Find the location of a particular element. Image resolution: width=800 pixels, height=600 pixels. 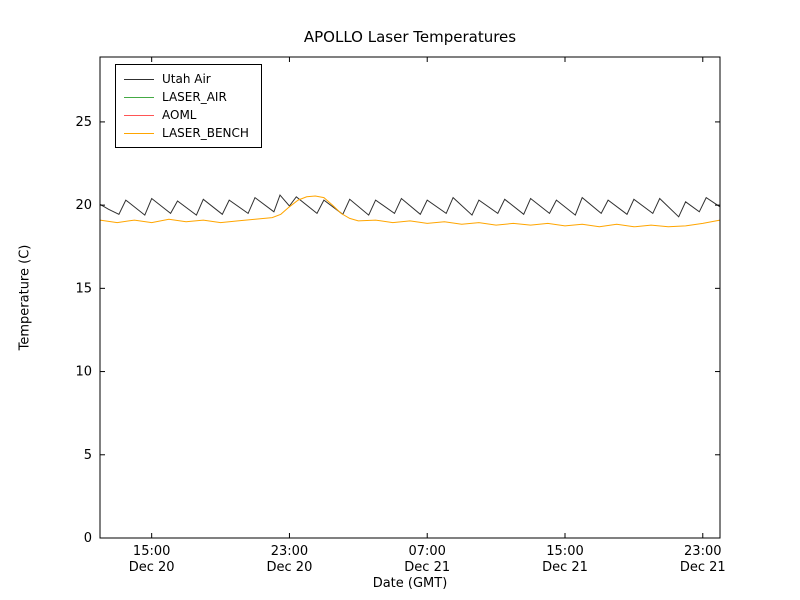

x-tick-label-time: 07:00 is located at coordinates (426, 551).